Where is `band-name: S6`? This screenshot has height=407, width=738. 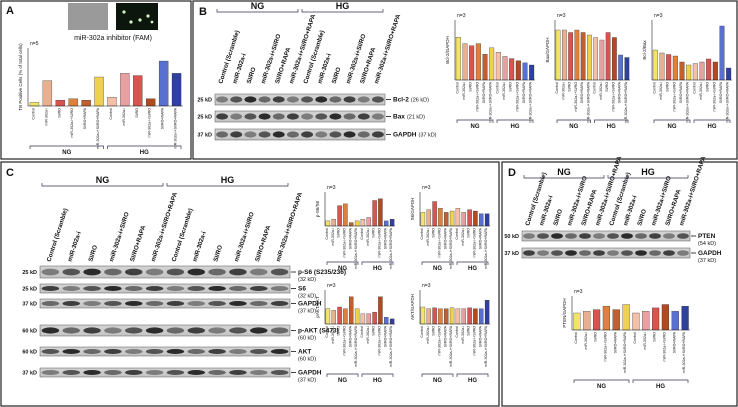
band-name: S6 is located at coordinates (302, 289).